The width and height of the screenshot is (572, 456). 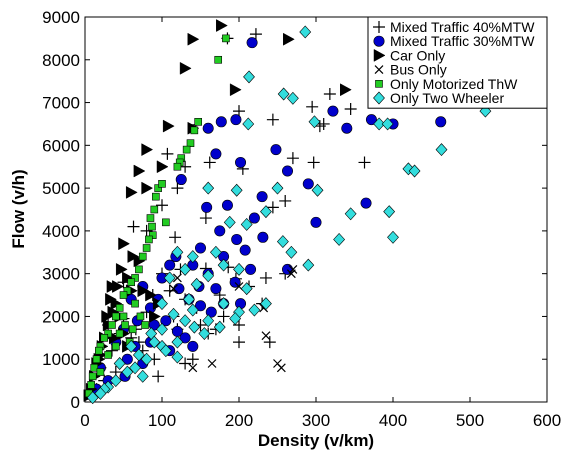 What do you see at coordinates (418, 70) in the screenshot?
I see `legend-label: Bus Only` at bounding box center [418, 70].